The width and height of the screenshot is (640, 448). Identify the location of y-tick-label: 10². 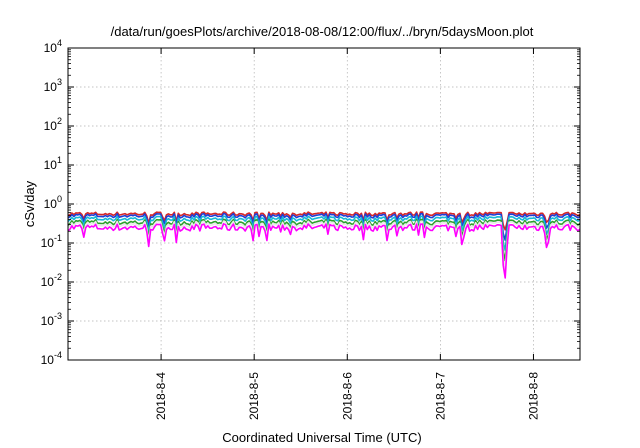
(53, 124).